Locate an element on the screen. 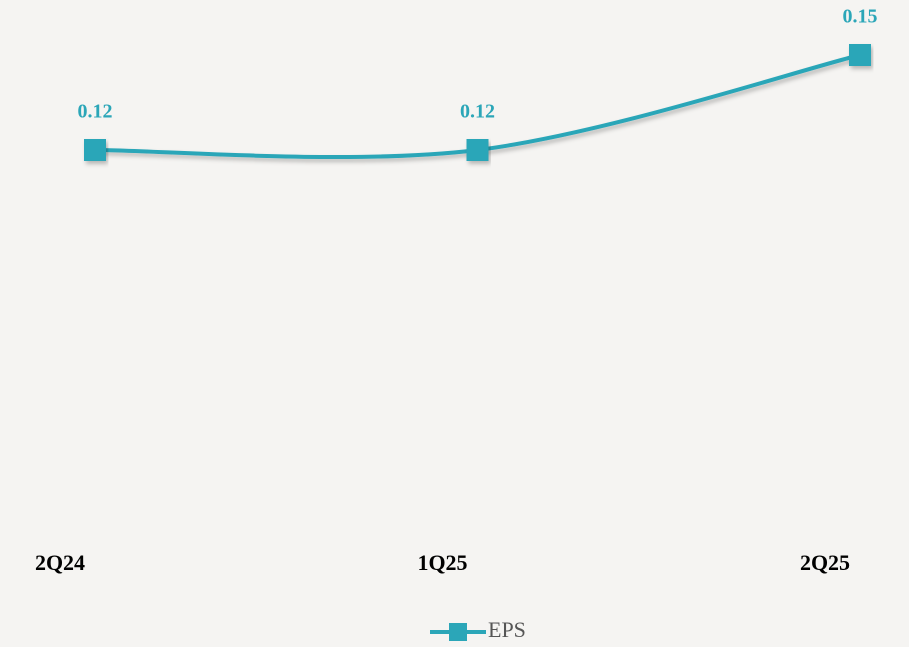 The height and width of the screenshot is (647, 909). data-label: 0.15 is located at coordinates (860, 17).